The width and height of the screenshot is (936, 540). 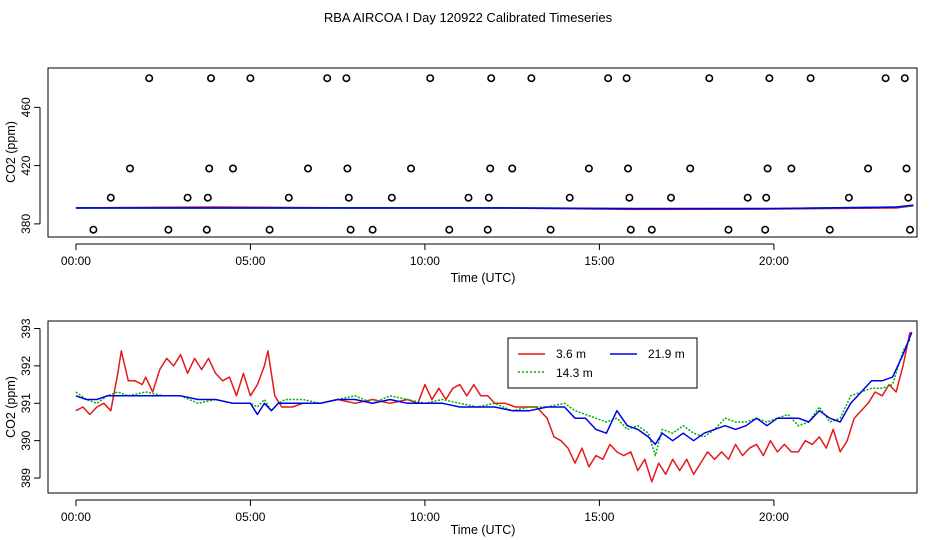 What do you see at coordinates (483, 530) in the screenshot?
I see `lower-x-axis-title: Time (UTC)` at bounding box center [483, 530].